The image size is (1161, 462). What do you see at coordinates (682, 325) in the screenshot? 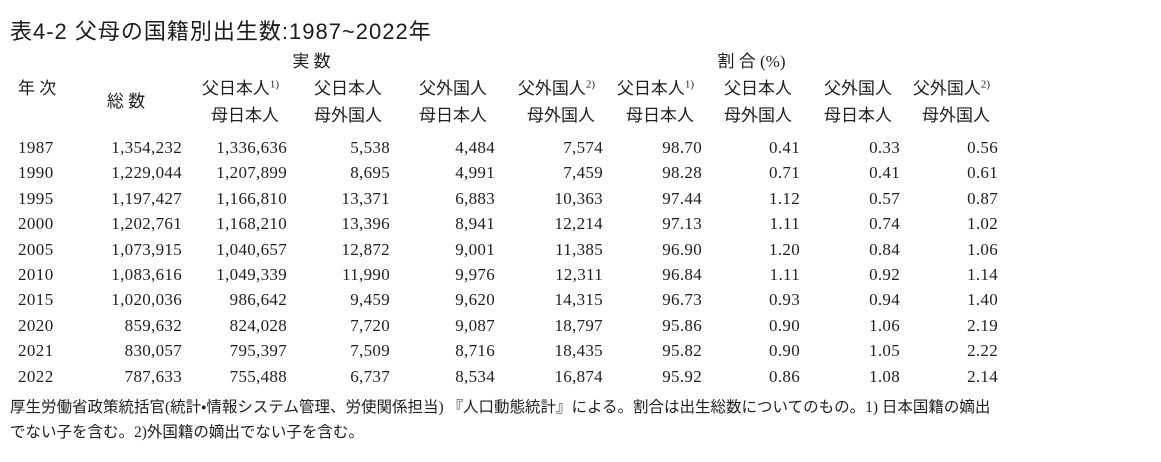
I see `value-cell: 95.86` at bounding box center [682, 325].